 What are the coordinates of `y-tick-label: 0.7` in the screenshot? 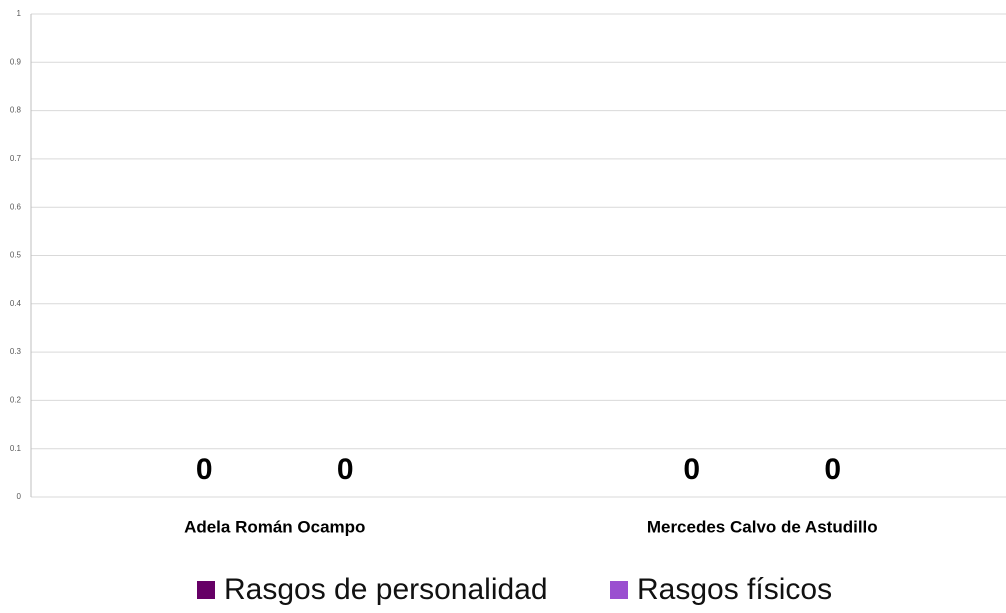 It's located at (16, 158).